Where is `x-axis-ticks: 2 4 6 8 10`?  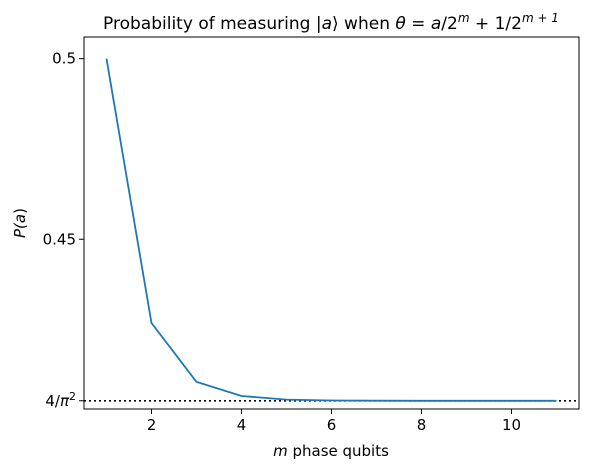 x-axis-ticks: 2 4 6 8 10 is located at coordinates (334, 421).